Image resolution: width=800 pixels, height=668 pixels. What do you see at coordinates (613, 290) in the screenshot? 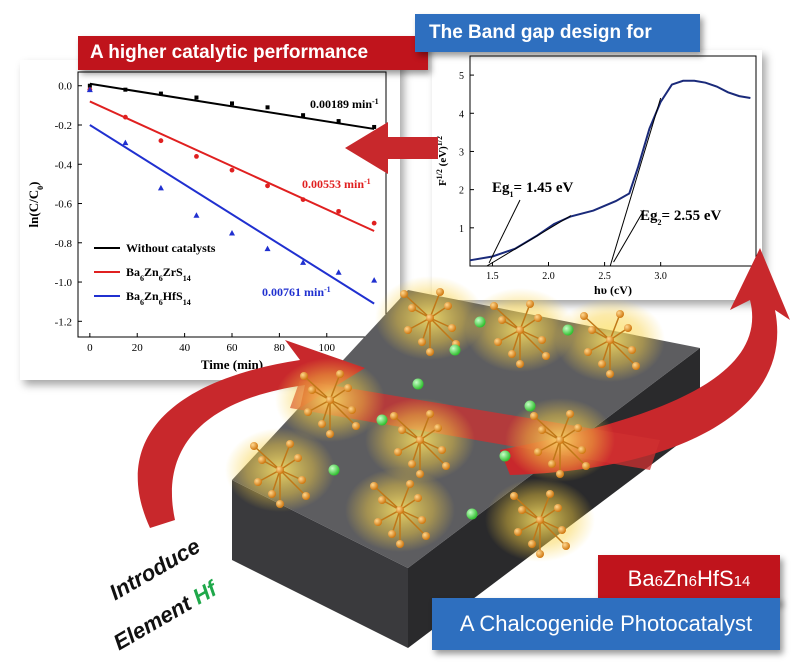
I see `x-axis-label: hυ (cV)` at bounding box center [613, 290].